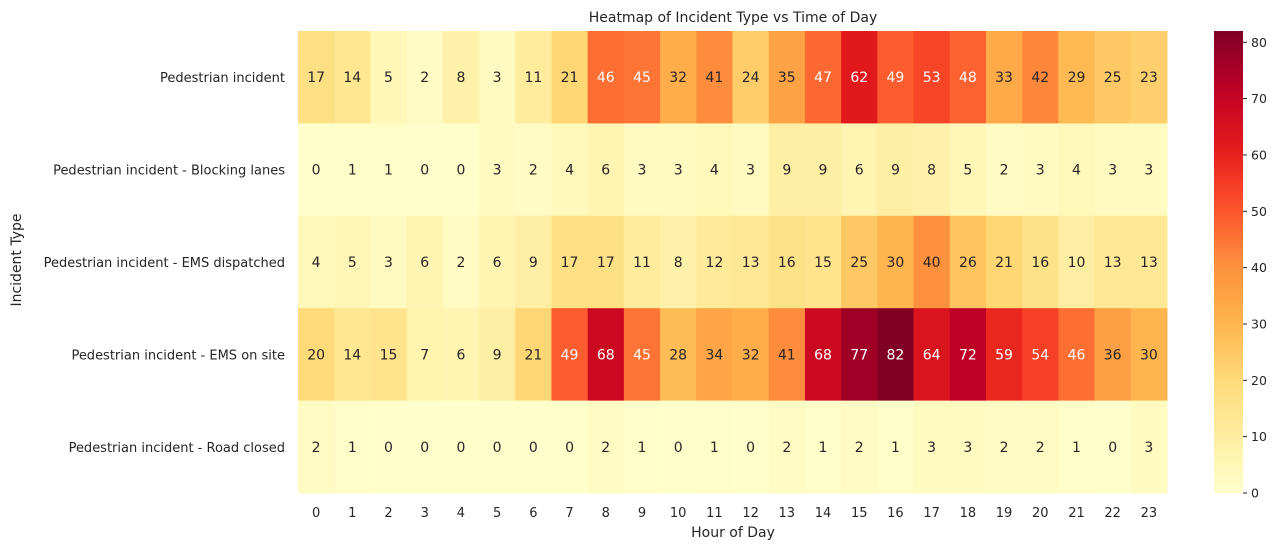  I want to click on cell-value-label: 23, so click(1149, 78).